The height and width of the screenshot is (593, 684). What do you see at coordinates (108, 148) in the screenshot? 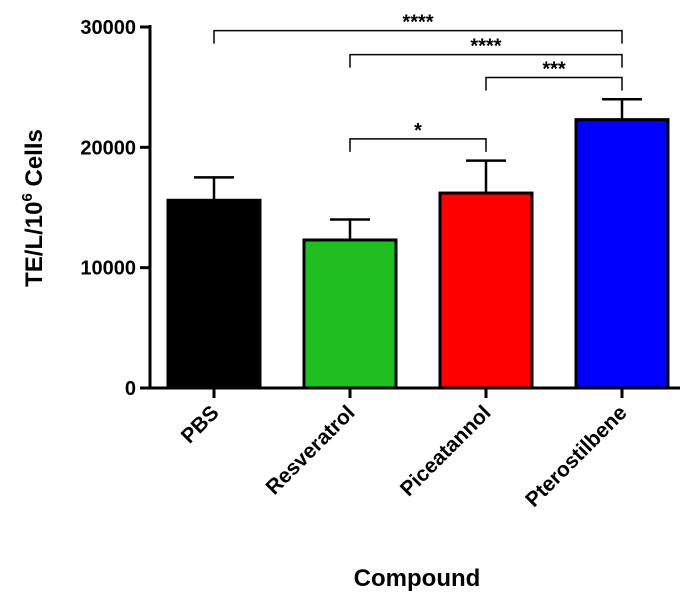
I see `y-tick-label: 20000` at bounding box center [108, 148].